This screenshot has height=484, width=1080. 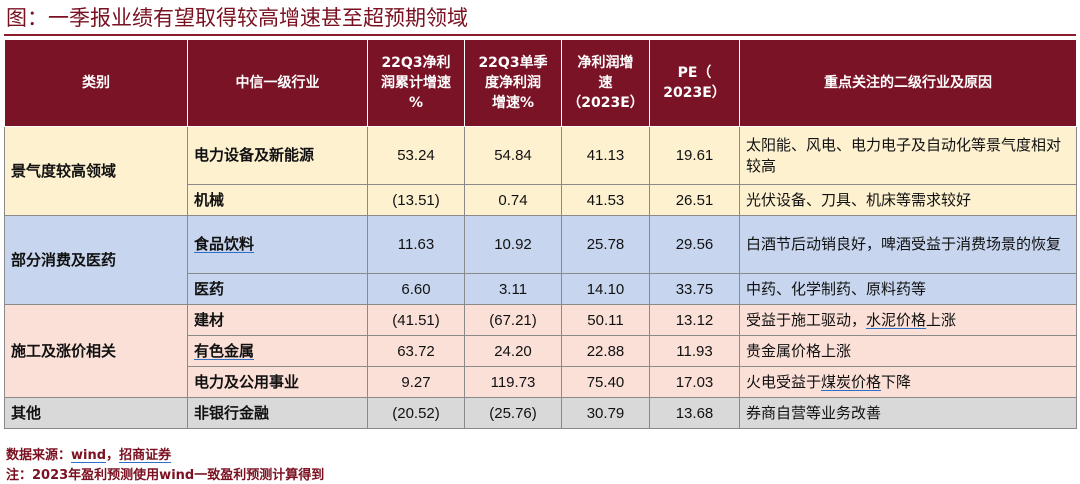 What do you see at coordinates (908, 244) in the screenshot?
I see `reason-cell: 白酒节后动销良好，啤酒受益于消费场景的恢复` at bounding box center [908, 244].